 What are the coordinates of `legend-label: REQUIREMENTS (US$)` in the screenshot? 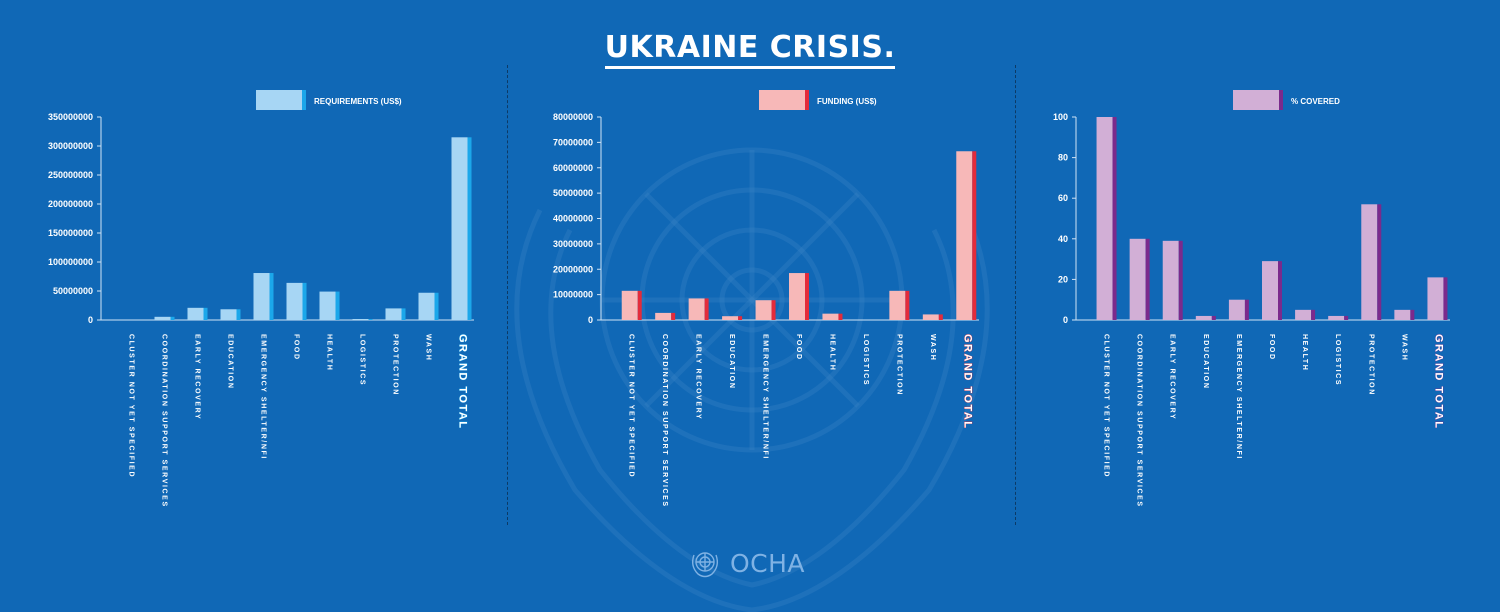 It's located at (358, 101).